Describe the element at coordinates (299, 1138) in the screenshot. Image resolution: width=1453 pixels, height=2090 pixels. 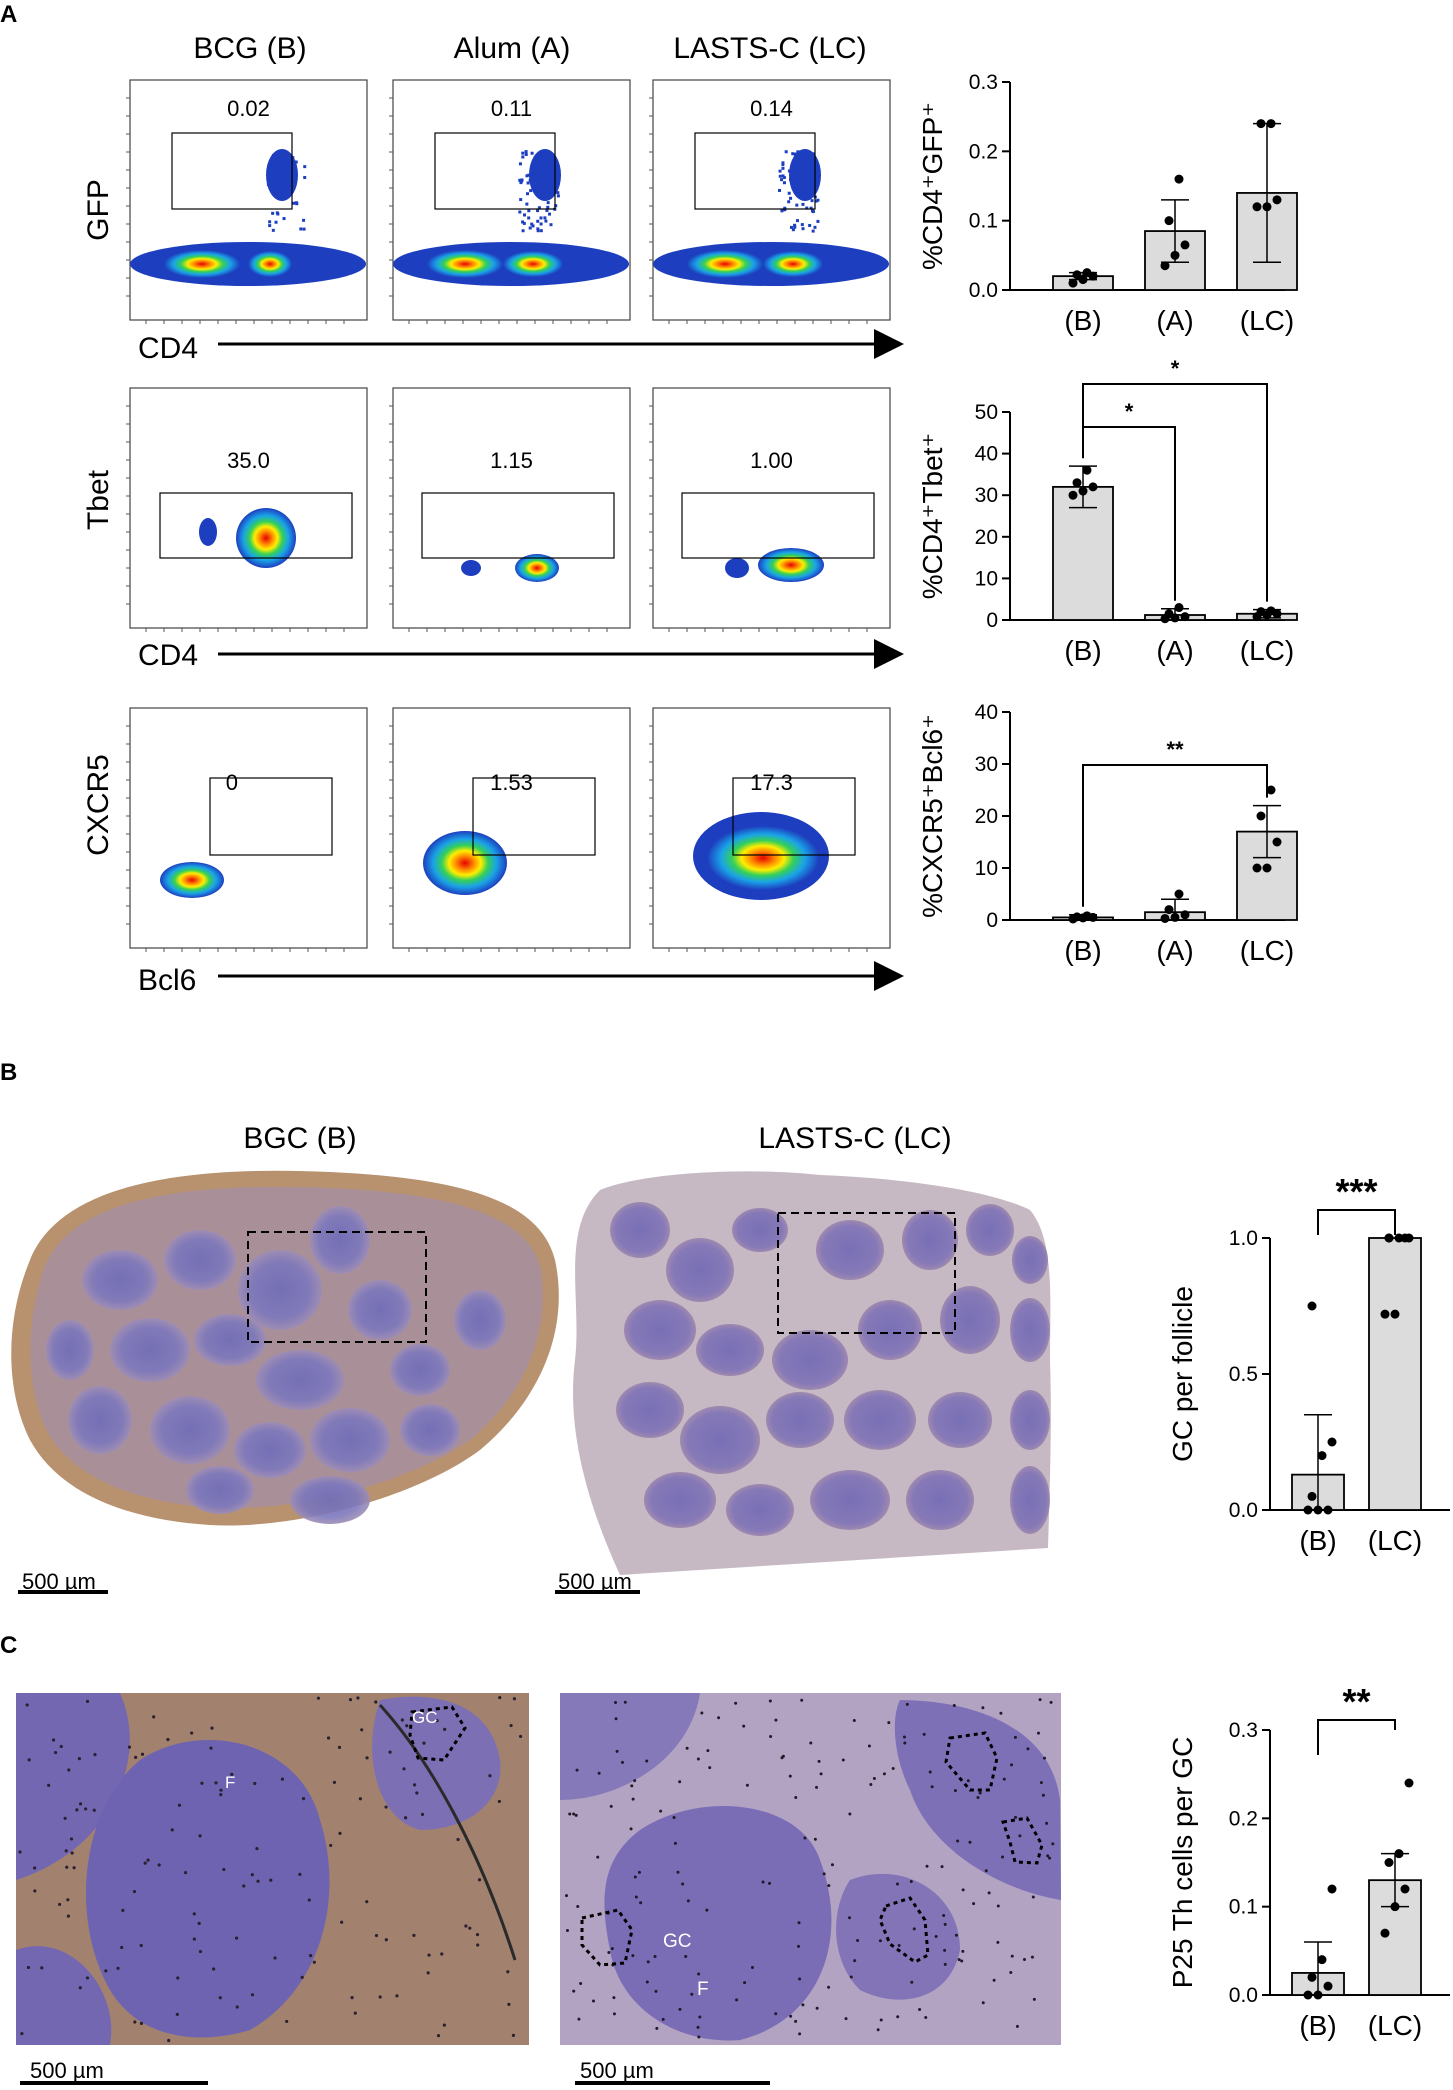
I see `panel-b-title-left: BGC (B)` at that location.